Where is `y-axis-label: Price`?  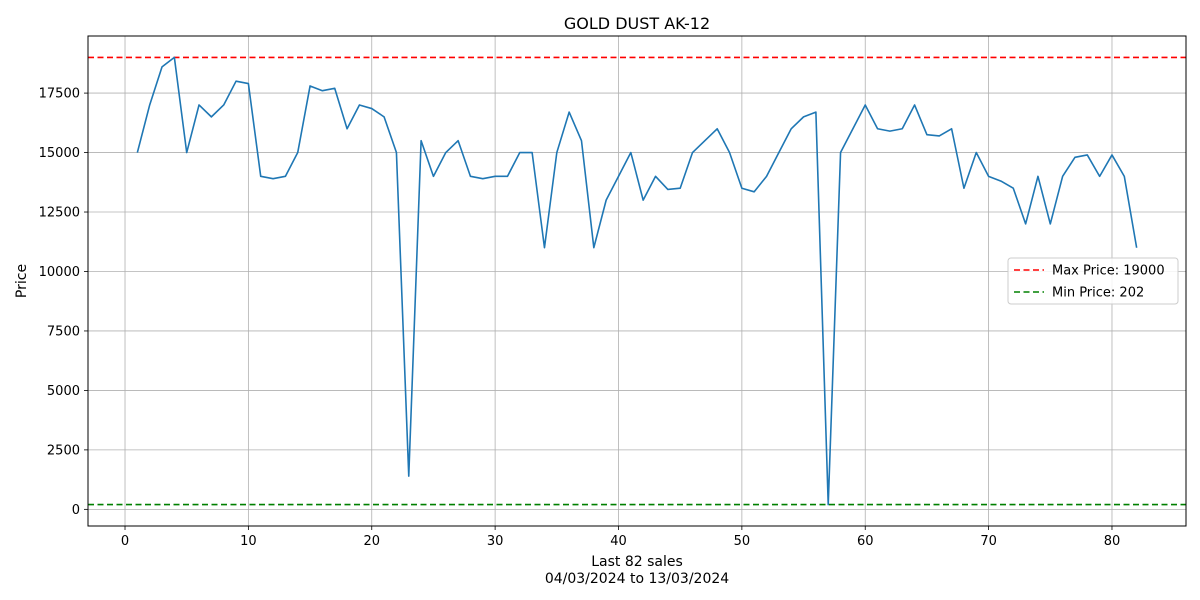
y-axis-label: Price is located at coordinates (22, 281).